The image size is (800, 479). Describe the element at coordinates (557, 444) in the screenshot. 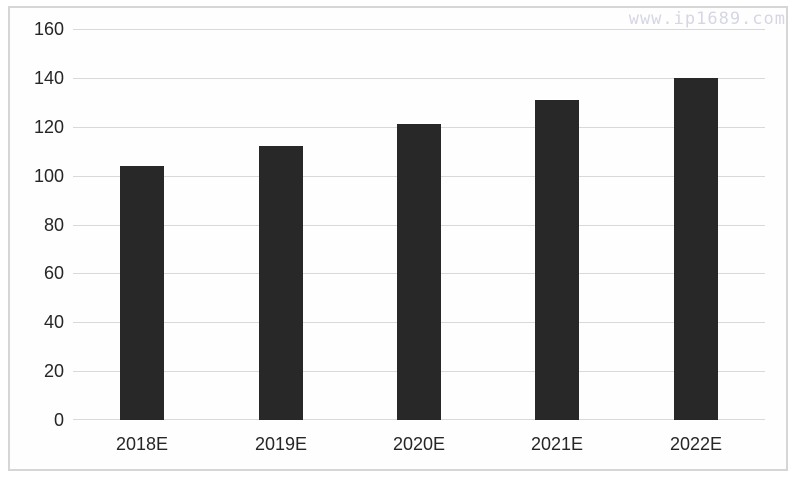

I see `x-tick-label-2021E: 2021E` at that location.